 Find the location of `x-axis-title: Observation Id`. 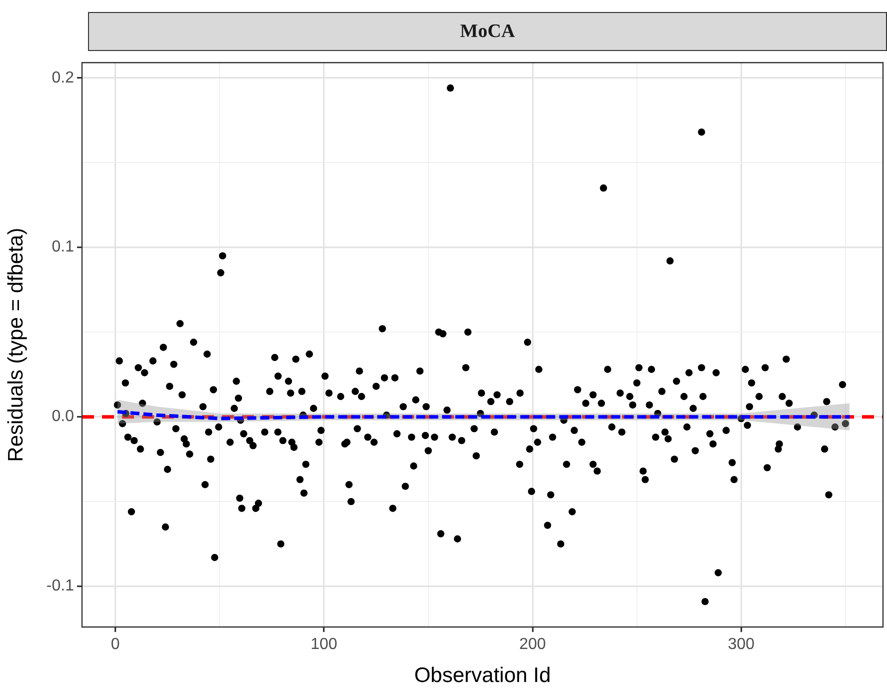

x-axis-title: Observation Id is located at coordinates (482, 676).